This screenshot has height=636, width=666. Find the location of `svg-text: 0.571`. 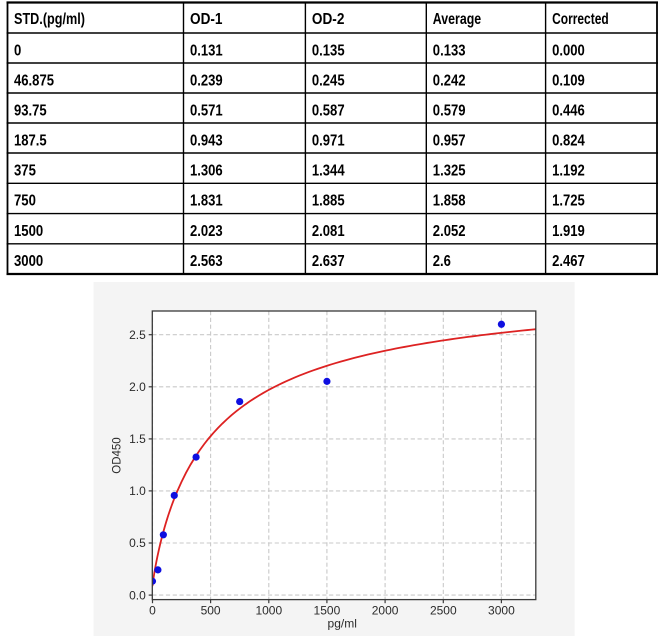

svg-text: 0.571 is located at coordinates (206, 110).